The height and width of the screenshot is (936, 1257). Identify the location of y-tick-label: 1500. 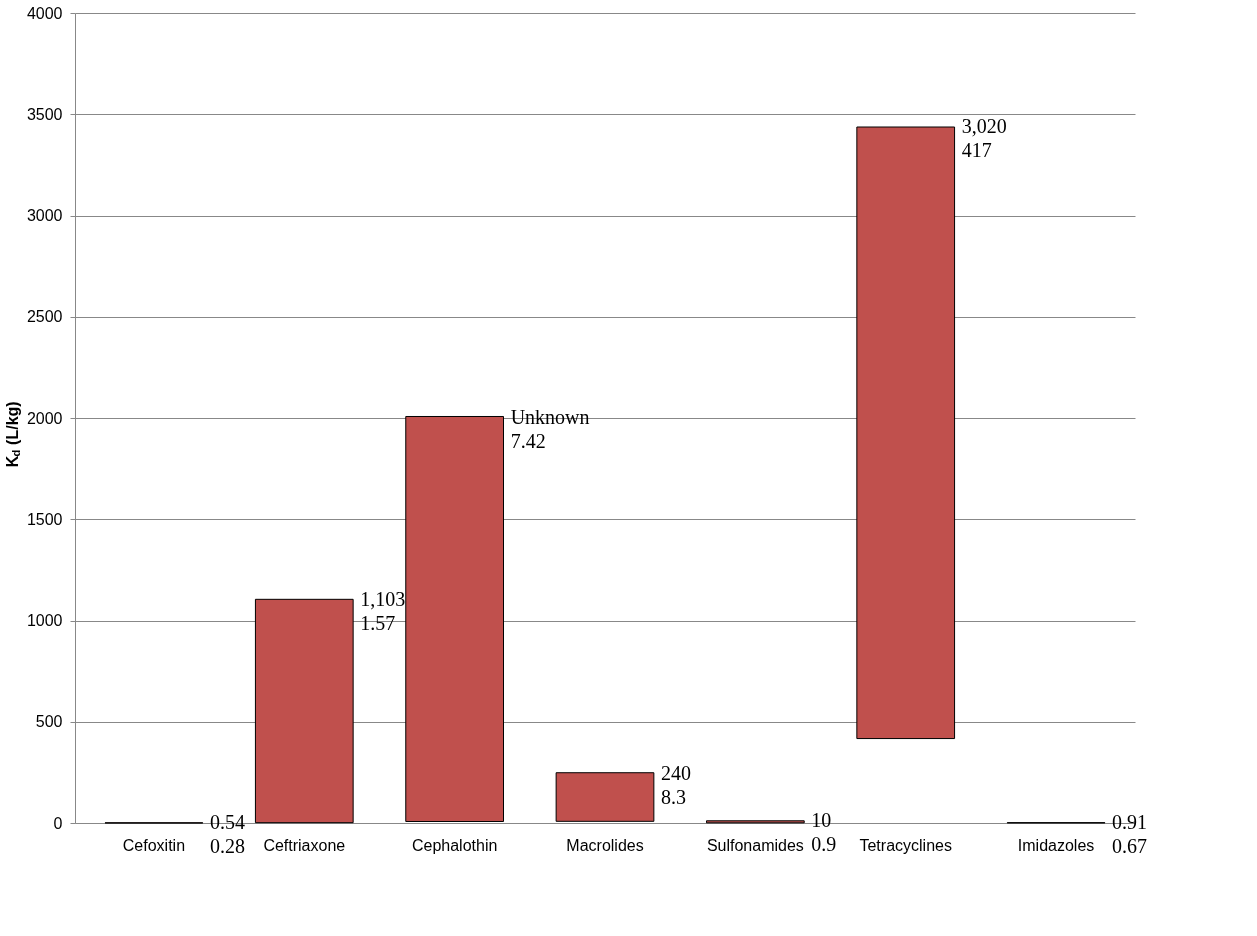
(44, 519).